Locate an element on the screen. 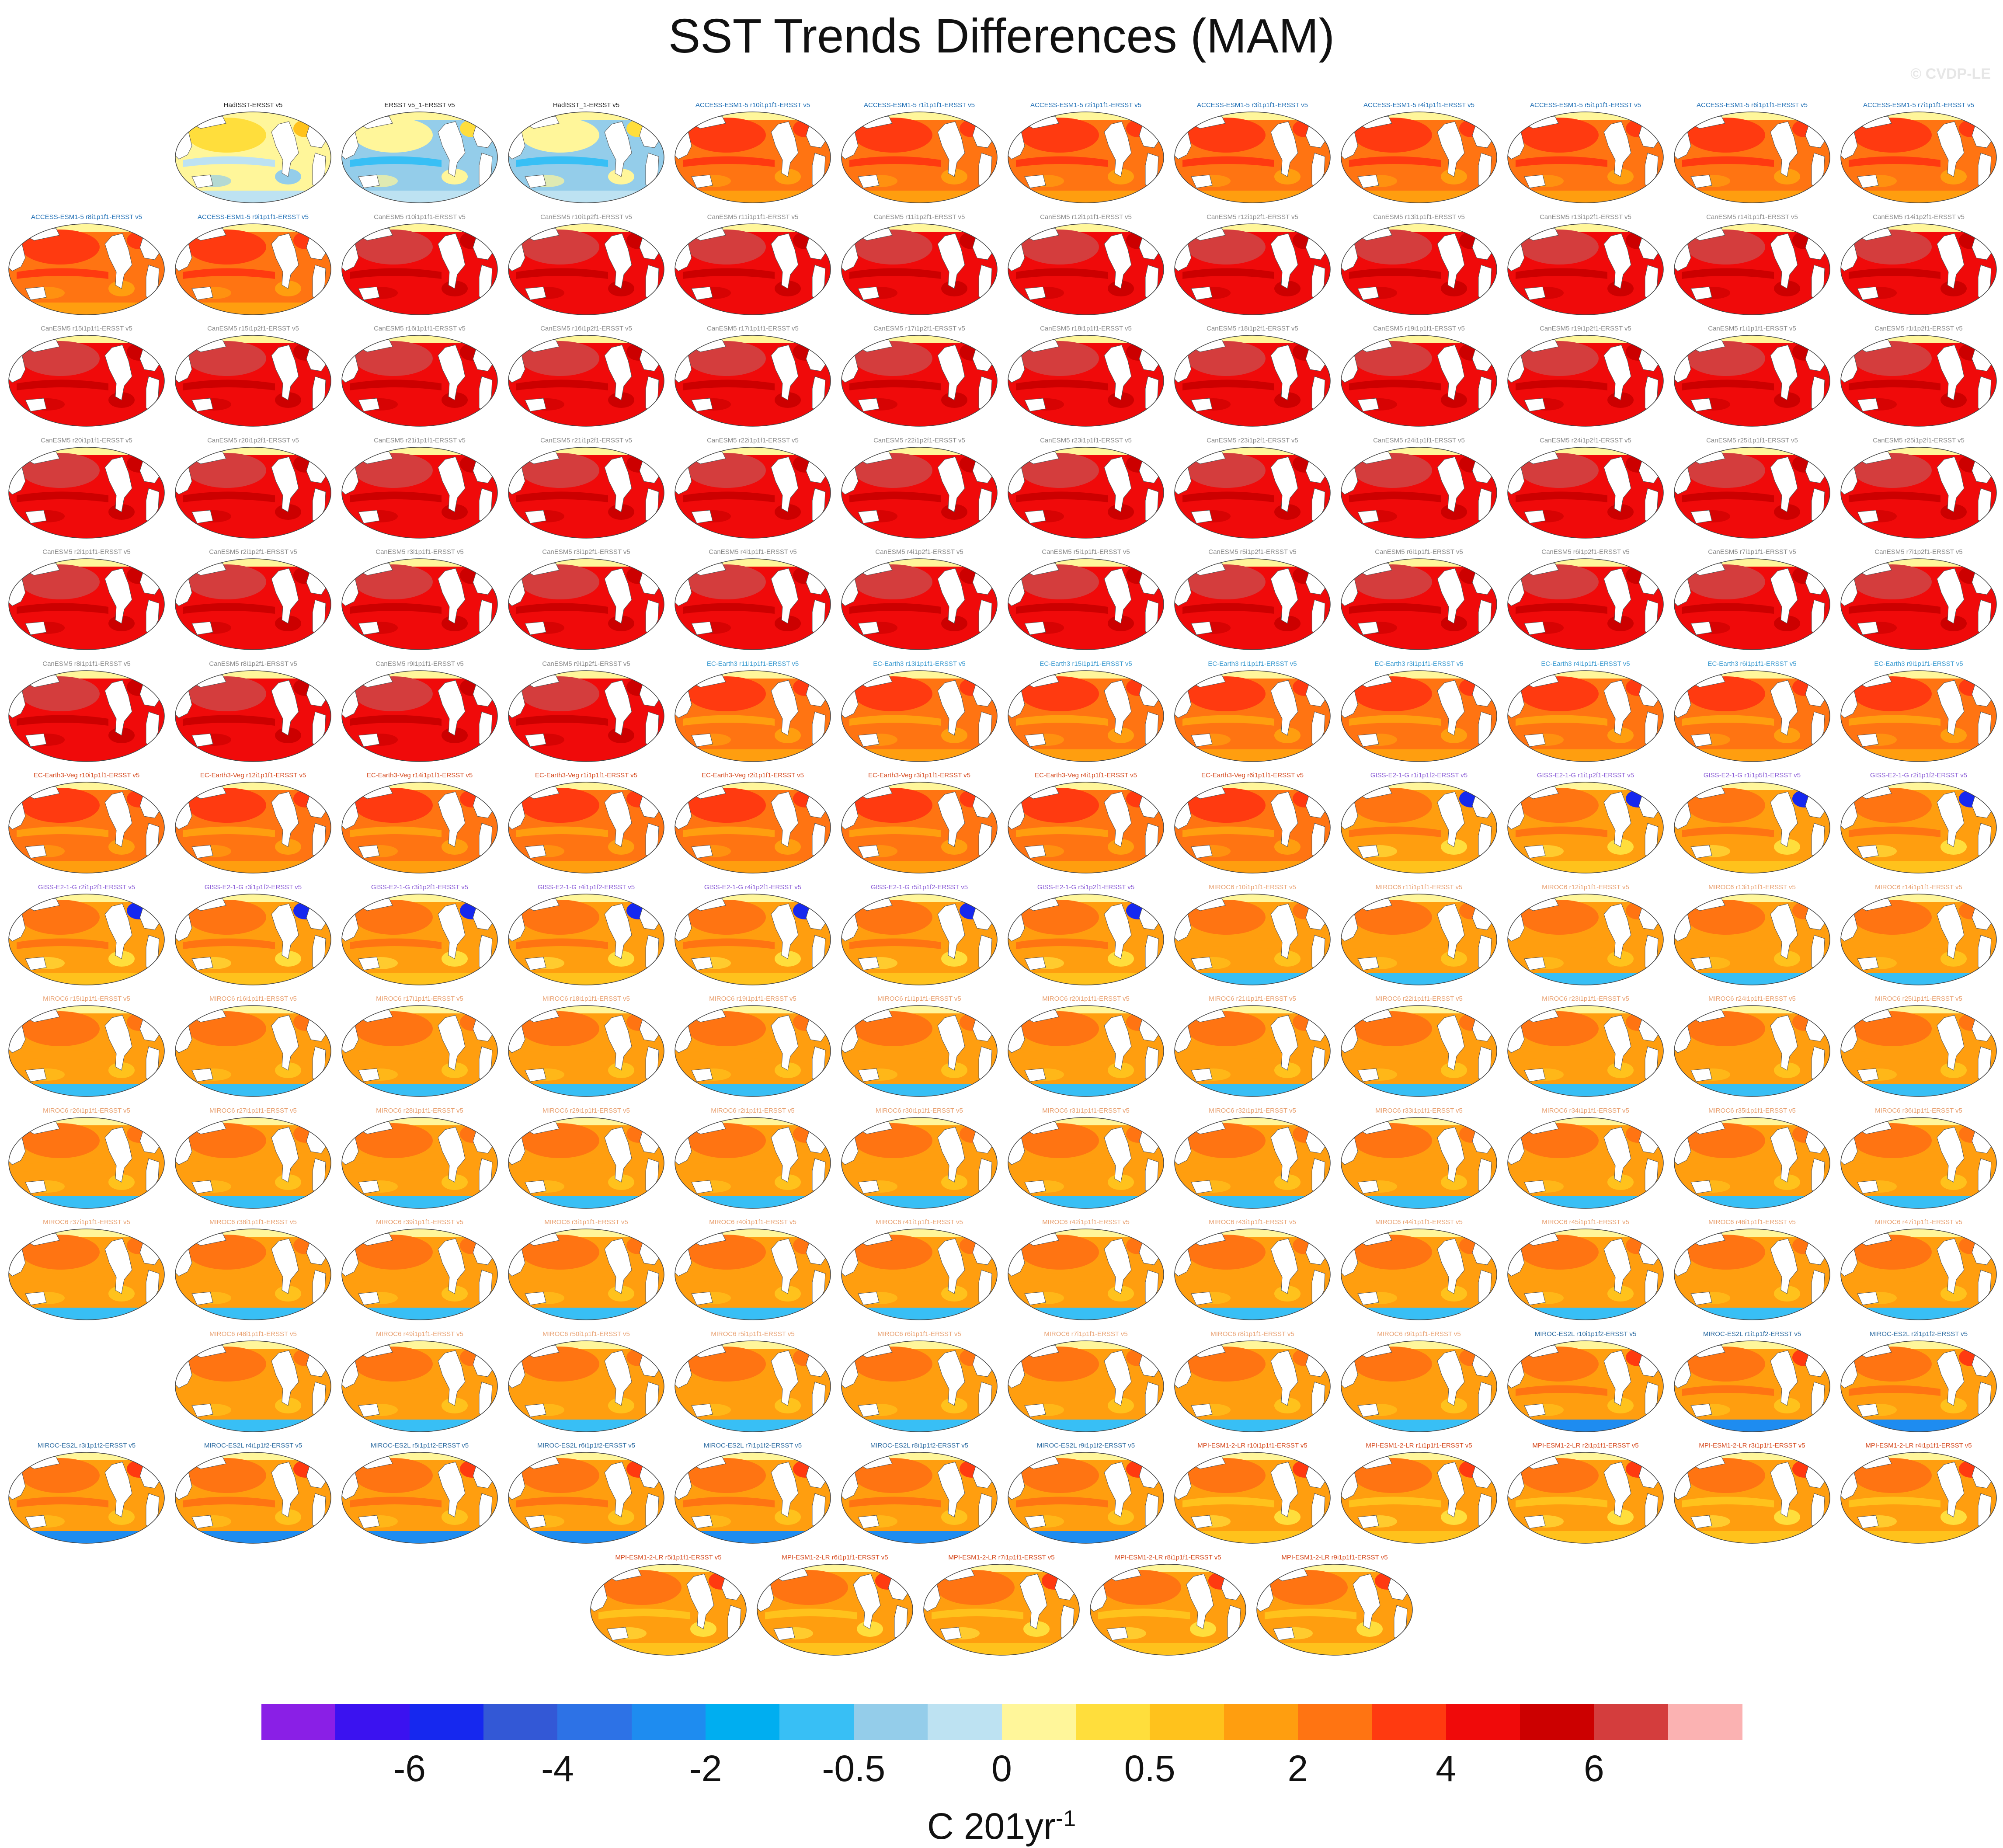 Image resolution: width=2003 pixels, height=1848 pixels. map-panel: MIROC6 r25i1p1f1-ERSST v5 is located at coordinates (1918, 1047).